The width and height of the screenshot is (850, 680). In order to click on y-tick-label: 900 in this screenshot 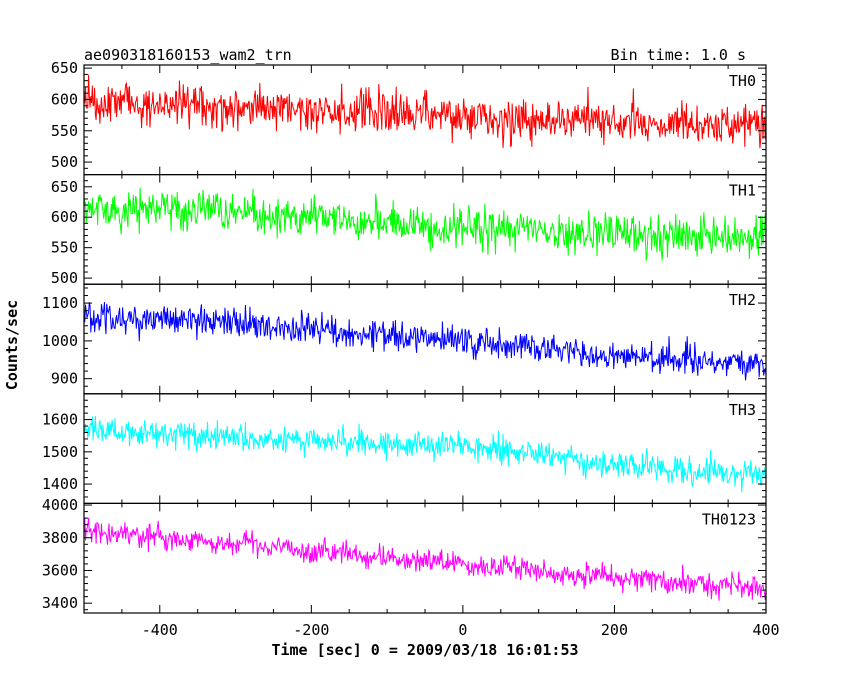, I will do `click(64, 379)`.